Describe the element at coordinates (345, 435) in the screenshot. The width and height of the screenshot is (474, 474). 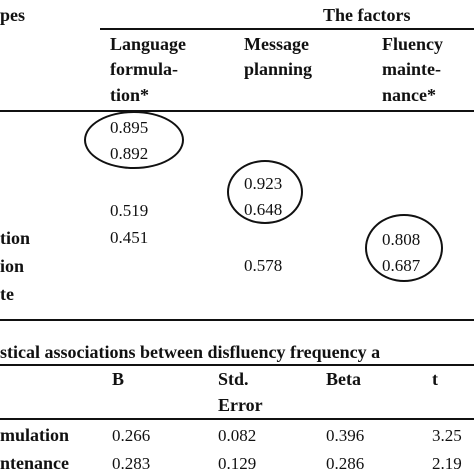
I see `table-cell-beta: 0.396` at that location.